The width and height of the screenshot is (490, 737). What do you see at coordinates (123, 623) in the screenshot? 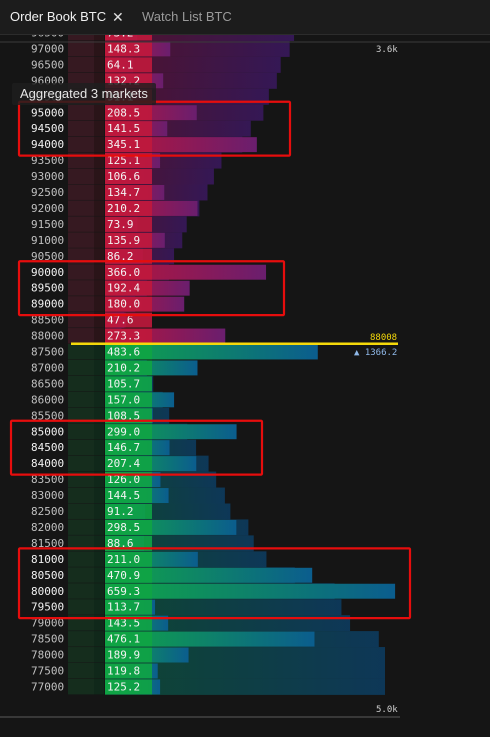
I see `size-label: 143.5` at bounding box center [123, 623].